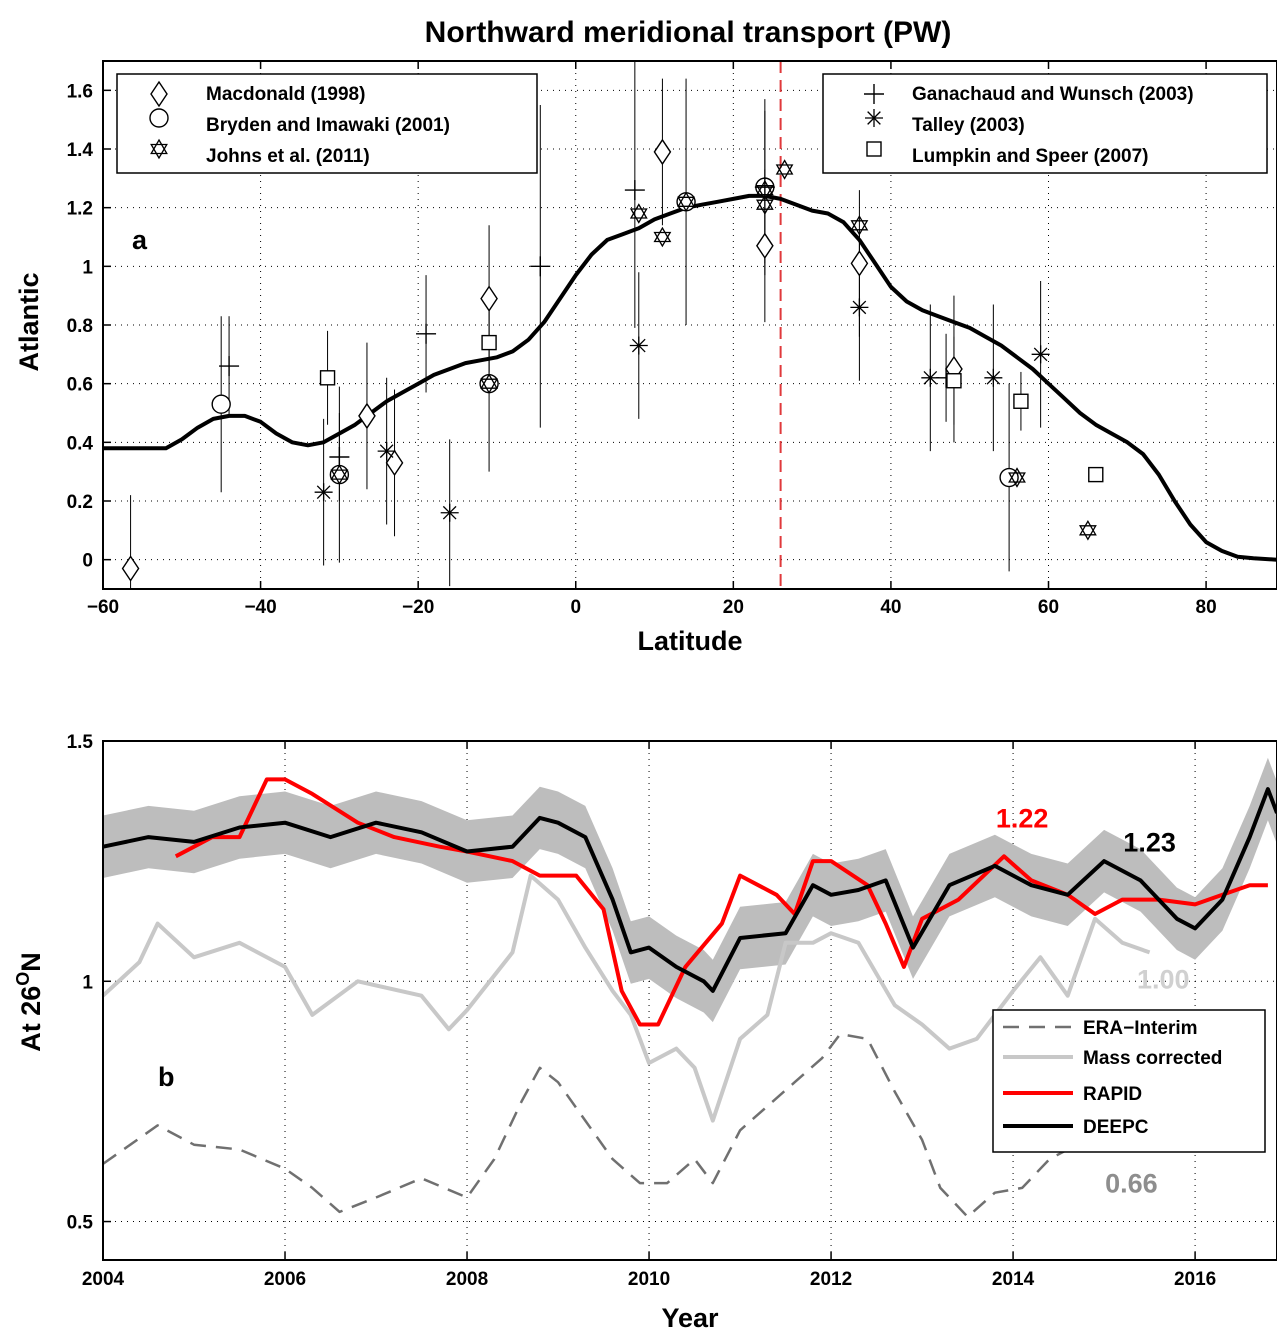  Describe the element at coordinates (874, 118) in the screenshot. I see `legend-marker-talley` at that location.